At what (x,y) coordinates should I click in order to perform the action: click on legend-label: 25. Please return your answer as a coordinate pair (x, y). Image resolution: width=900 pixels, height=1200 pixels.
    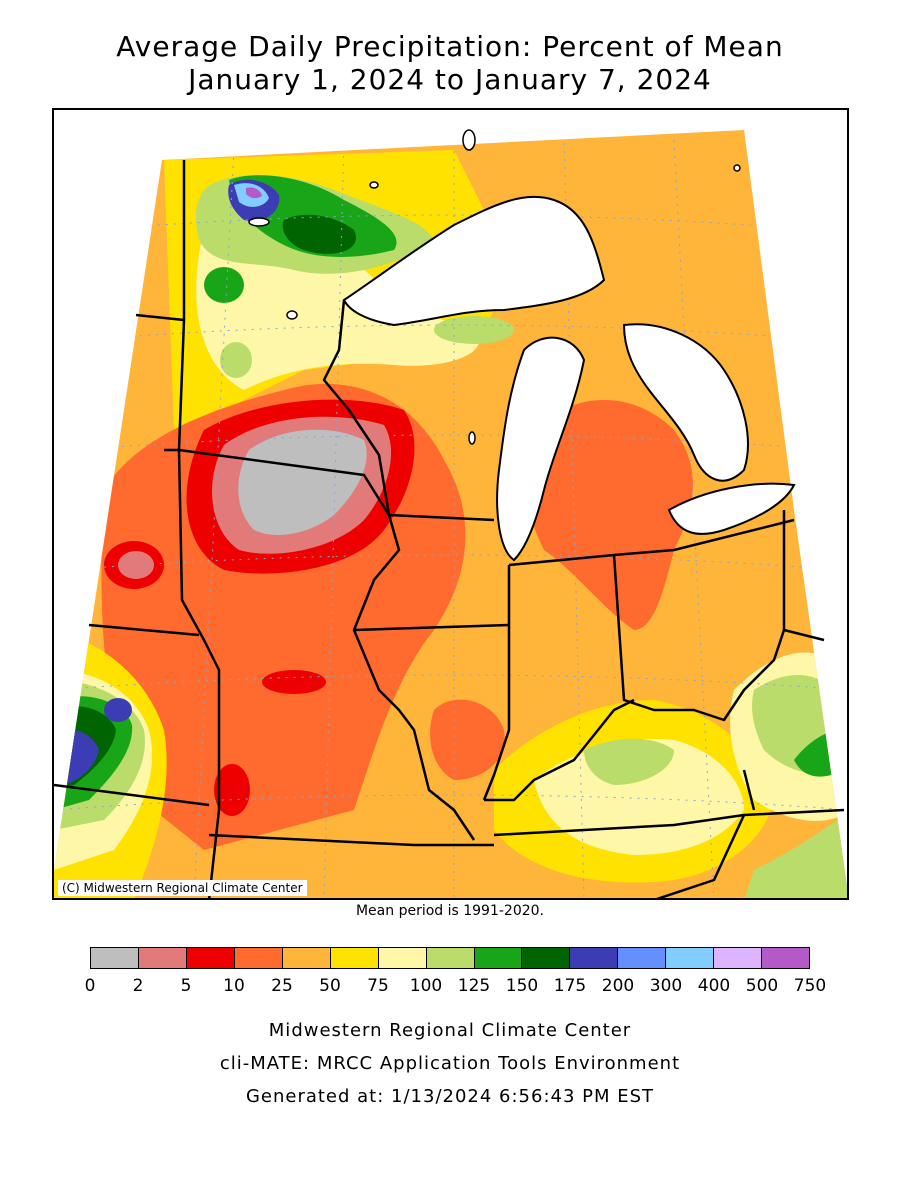
    Looking at the image, I should click on (282, 986).